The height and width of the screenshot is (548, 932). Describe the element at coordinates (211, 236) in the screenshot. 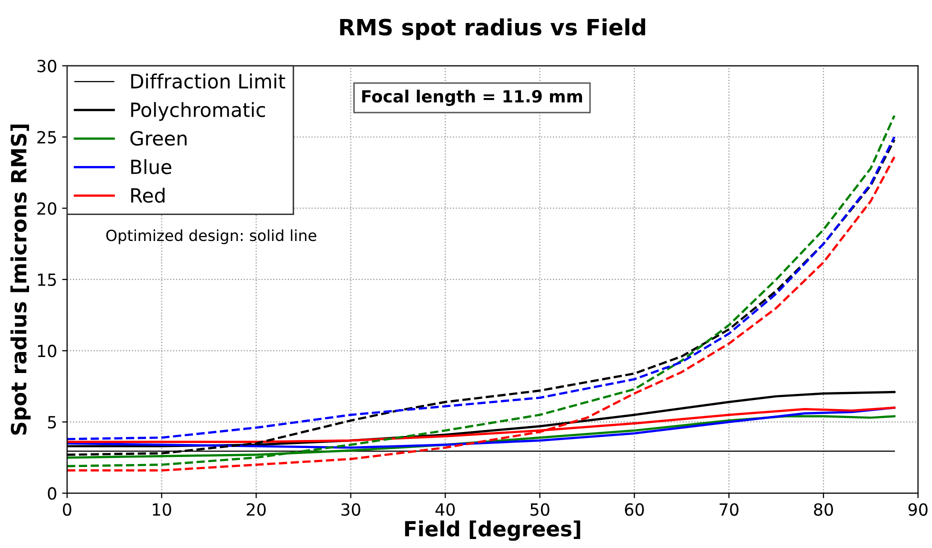

I see `annotation: Optimized design: solid line` at that location.